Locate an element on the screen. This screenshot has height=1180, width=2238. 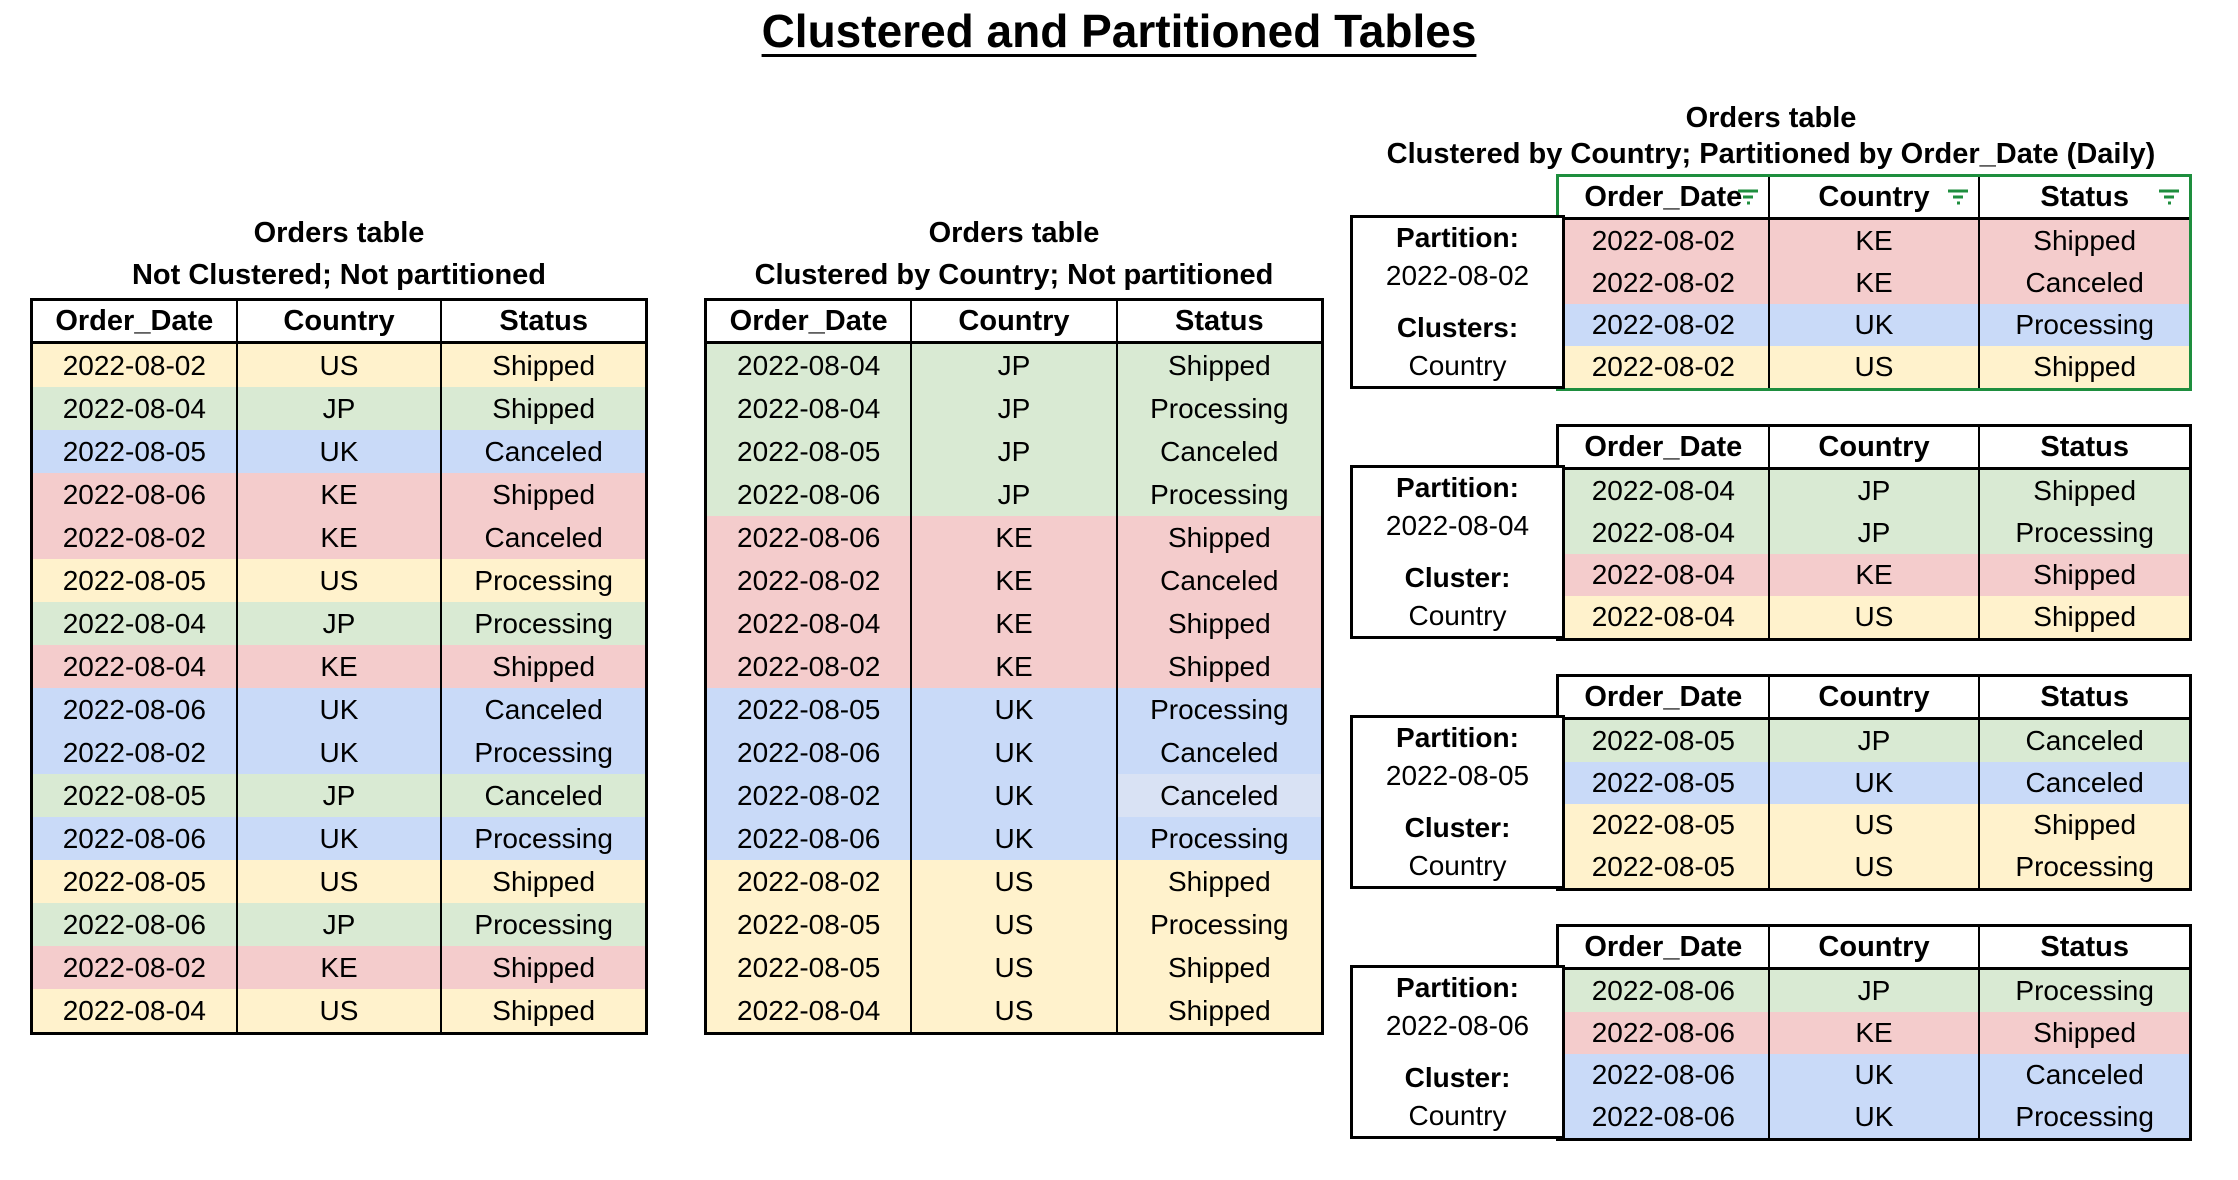
table-row: 2022-08-04 KE Shipped is located at coordinates (1874, 575).